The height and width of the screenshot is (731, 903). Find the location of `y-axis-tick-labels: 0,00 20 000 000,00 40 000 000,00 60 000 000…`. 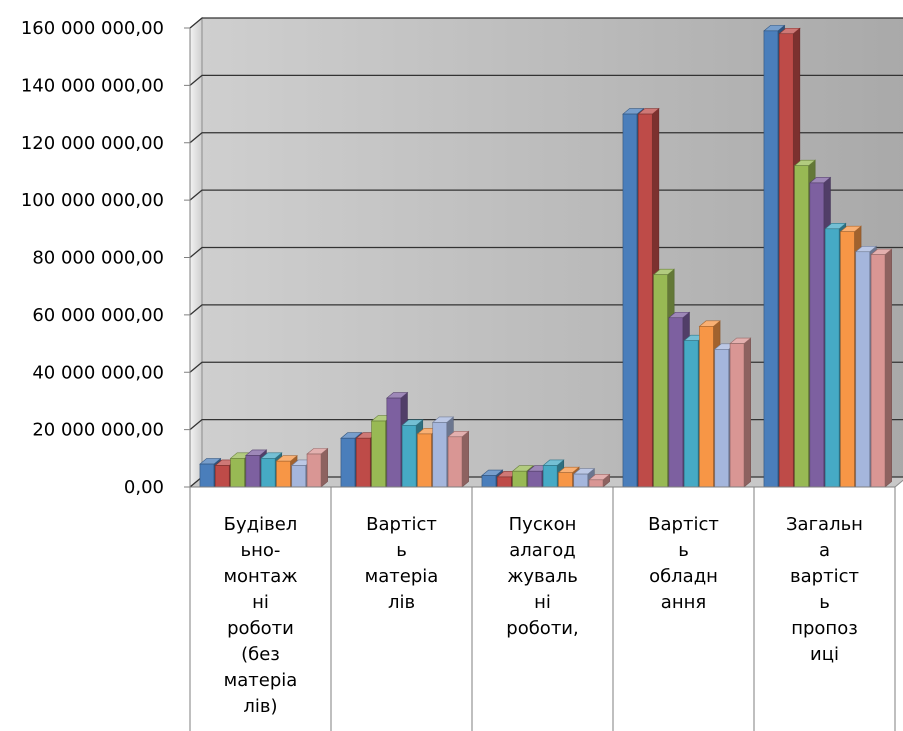

y-axis-tick-labels: 0,00 20 000 000,00 40 000 000,00 60 000 000… is located at coordinates (92, 258).